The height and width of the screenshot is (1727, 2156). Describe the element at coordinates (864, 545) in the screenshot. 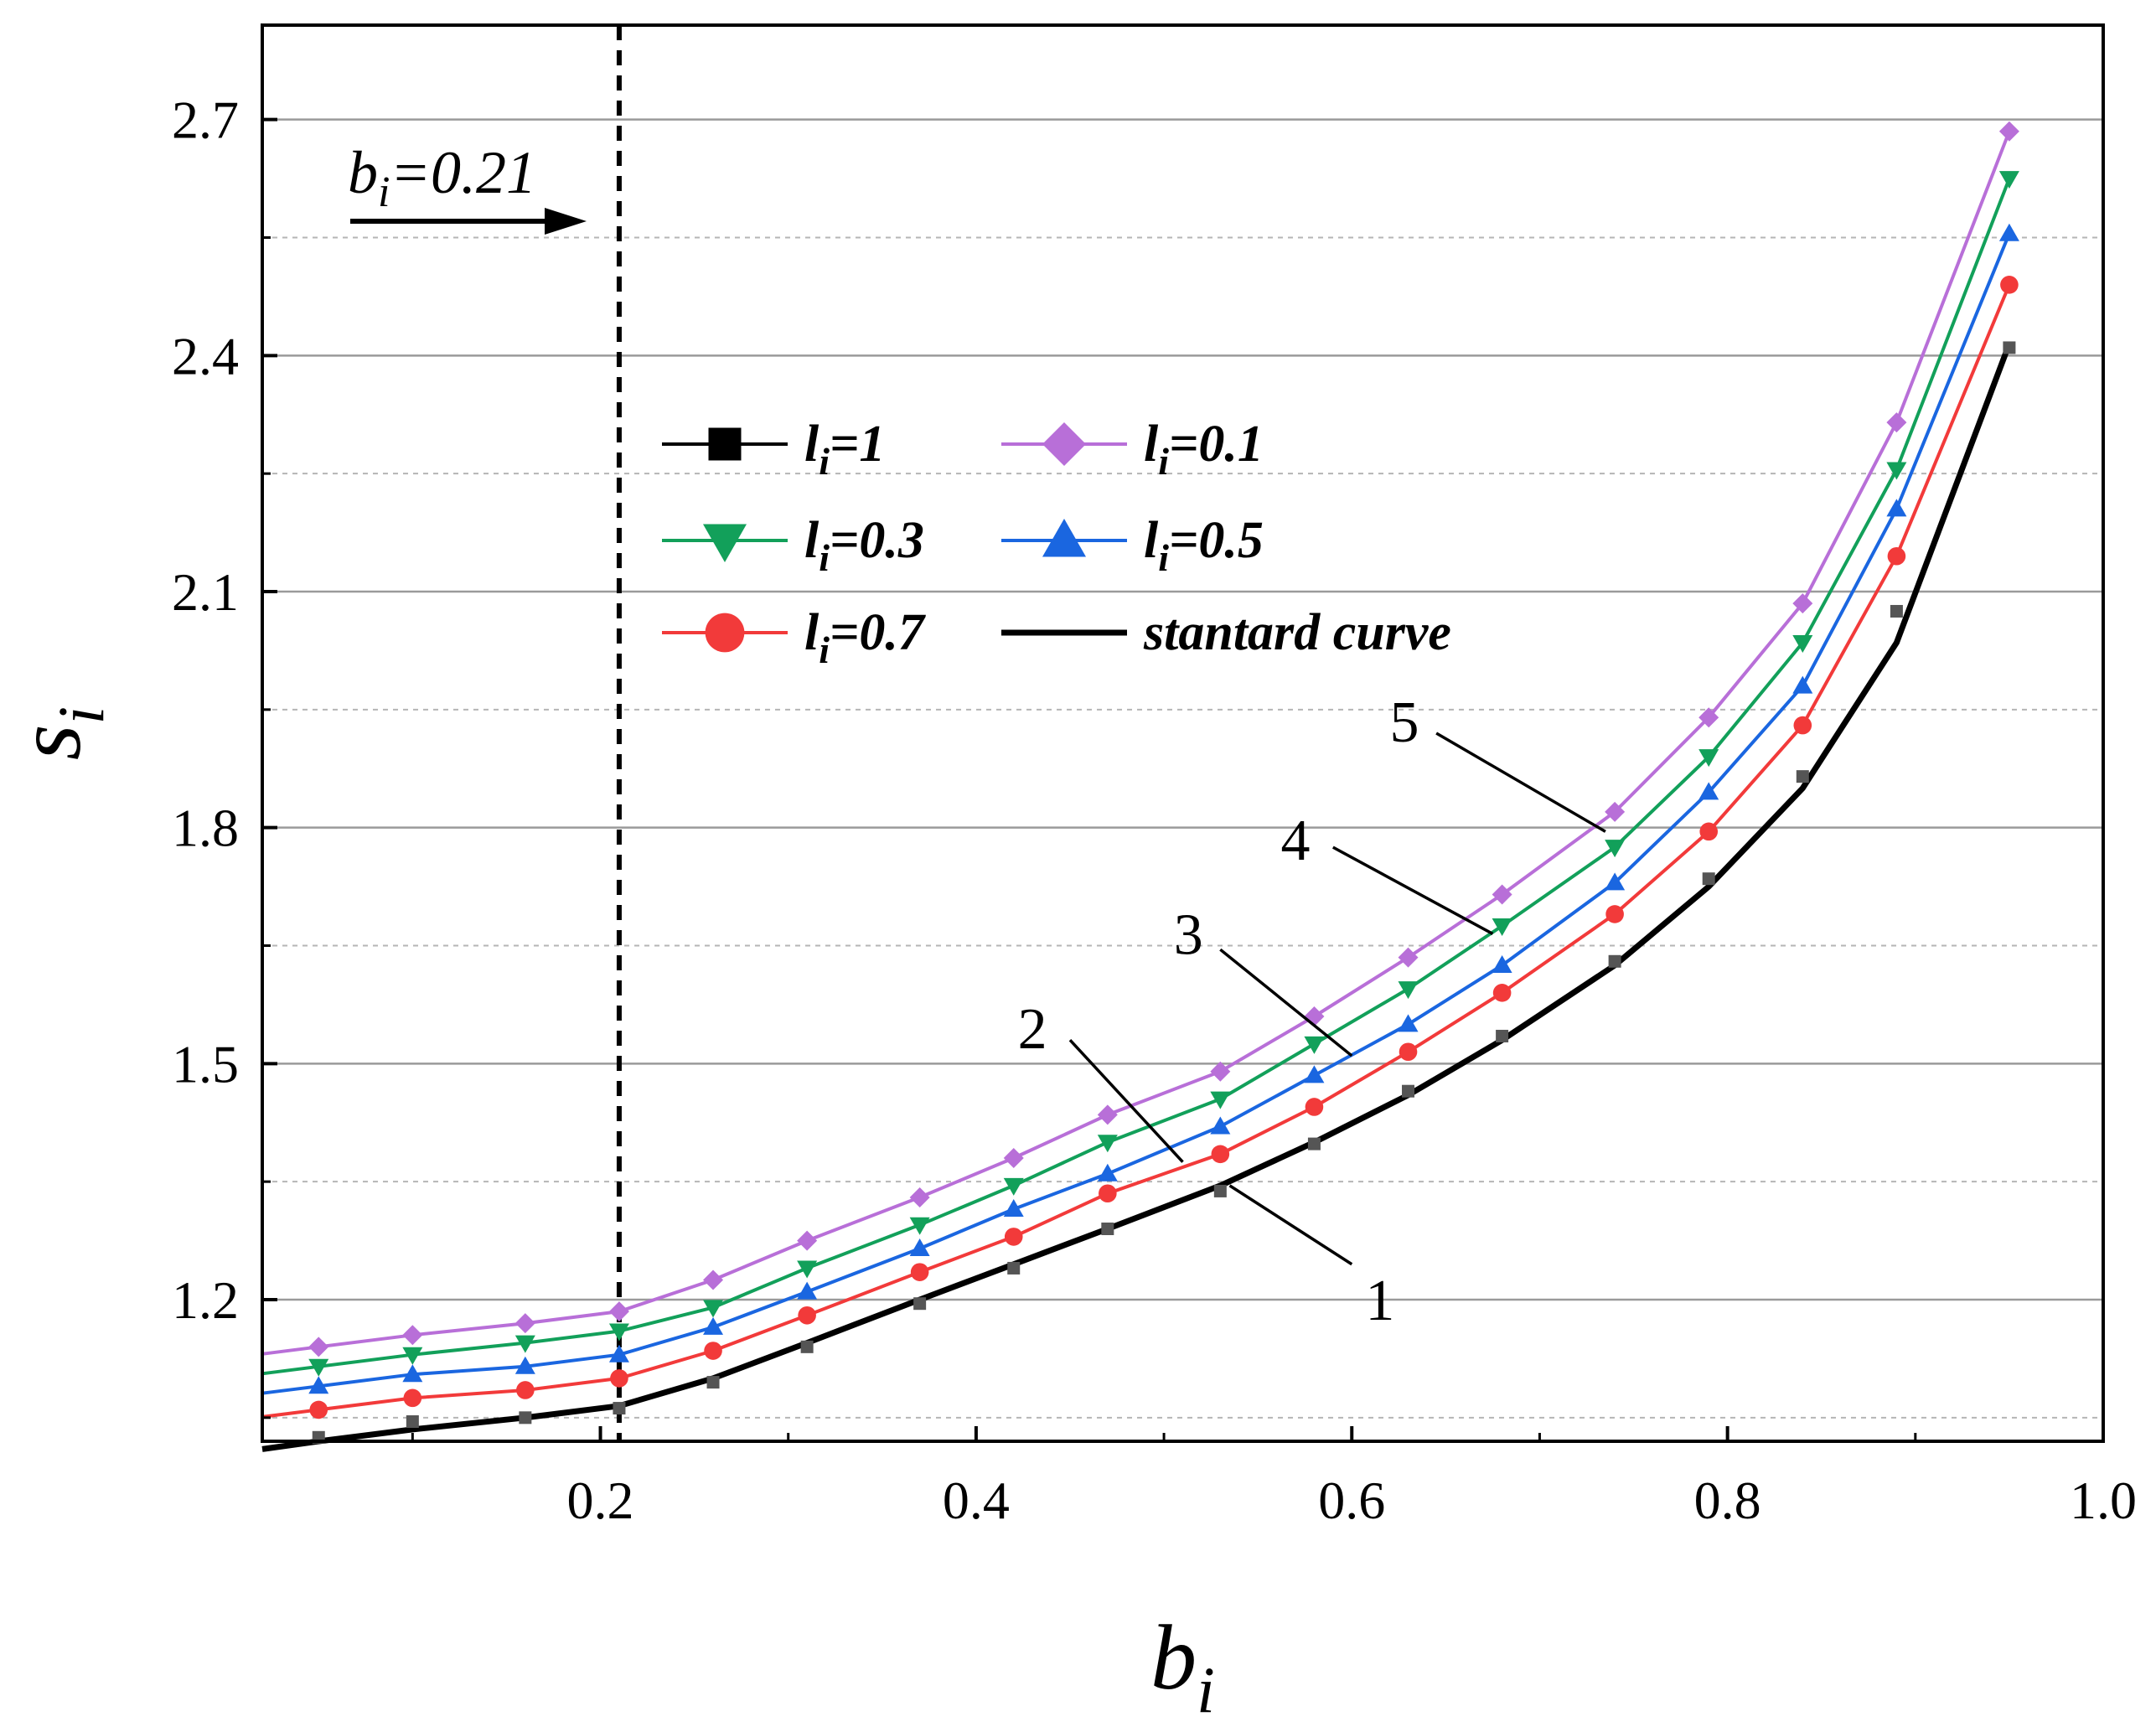

I see `legend-label: li=0.3` at that location.